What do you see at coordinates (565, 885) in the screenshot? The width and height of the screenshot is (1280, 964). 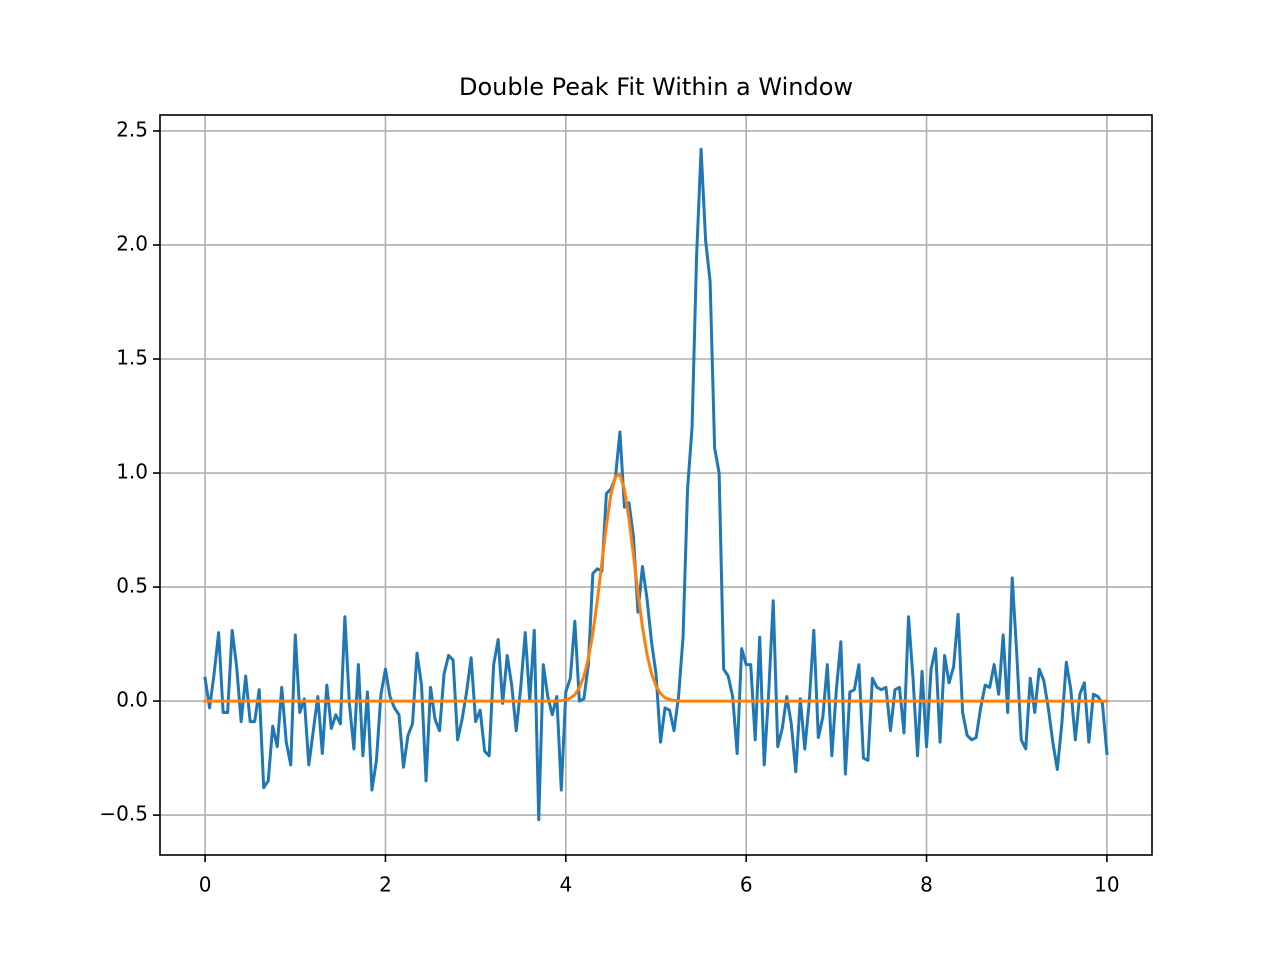 I see `x-tick-label: 4` at bounding box center [565, 885].